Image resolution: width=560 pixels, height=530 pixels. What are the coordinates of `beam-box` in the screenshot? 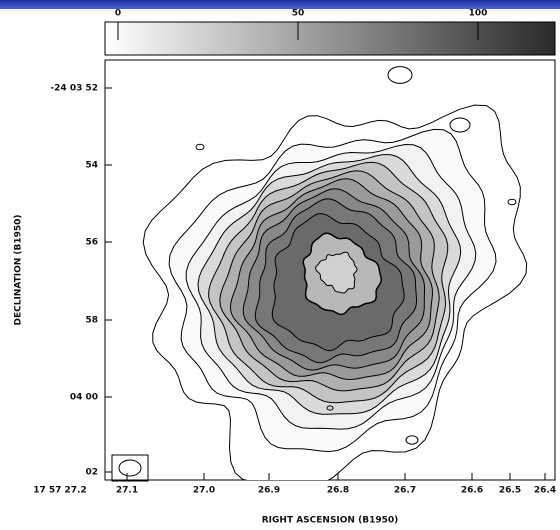 It's located at (130, 468).